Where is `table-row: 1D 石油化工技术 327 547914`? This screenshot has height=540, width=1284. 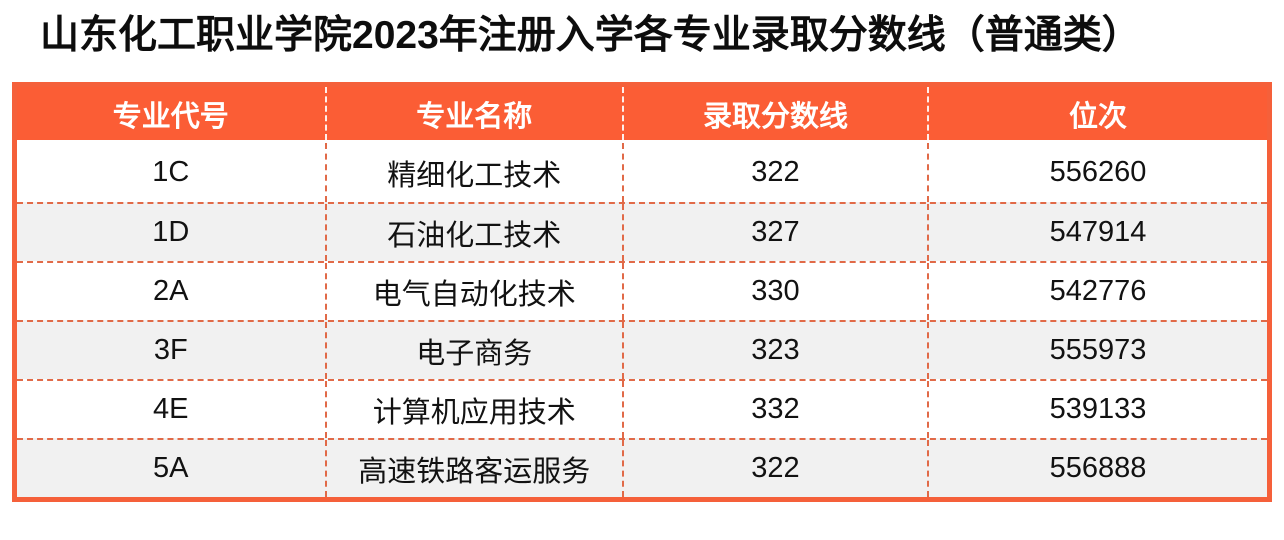 table-row: 1D 石油化工技术 327 547914 is located at coordinates (642, 231).